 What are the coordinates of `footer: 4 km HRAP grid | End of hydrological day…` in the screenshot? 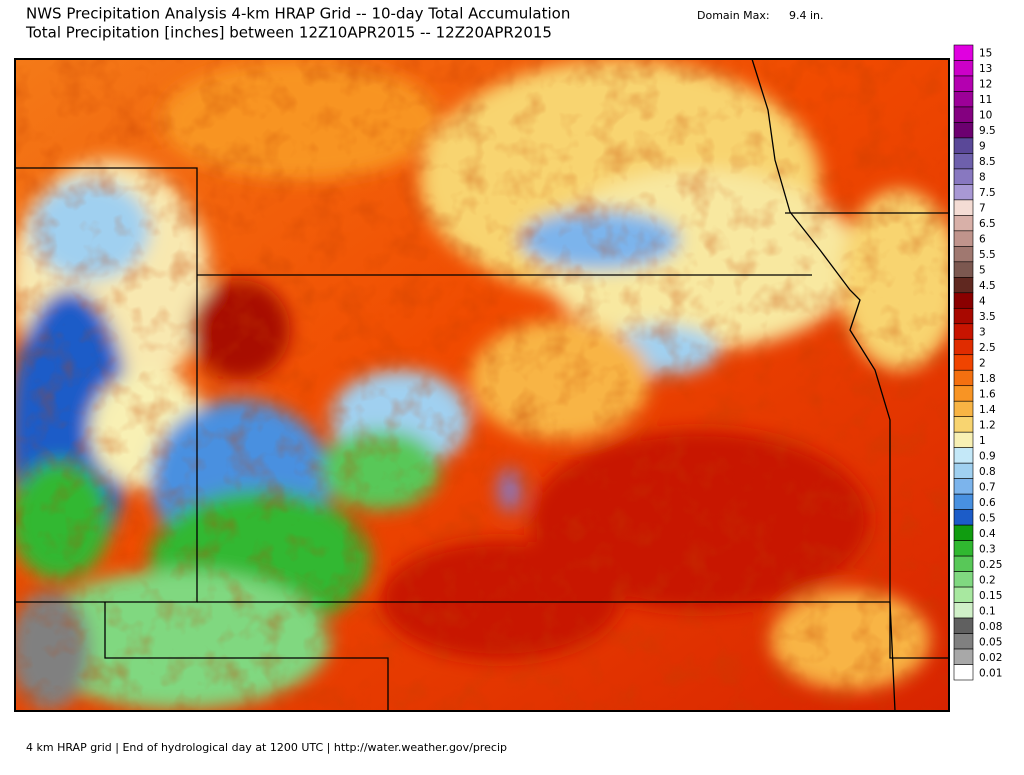 It's located at (266, 747).